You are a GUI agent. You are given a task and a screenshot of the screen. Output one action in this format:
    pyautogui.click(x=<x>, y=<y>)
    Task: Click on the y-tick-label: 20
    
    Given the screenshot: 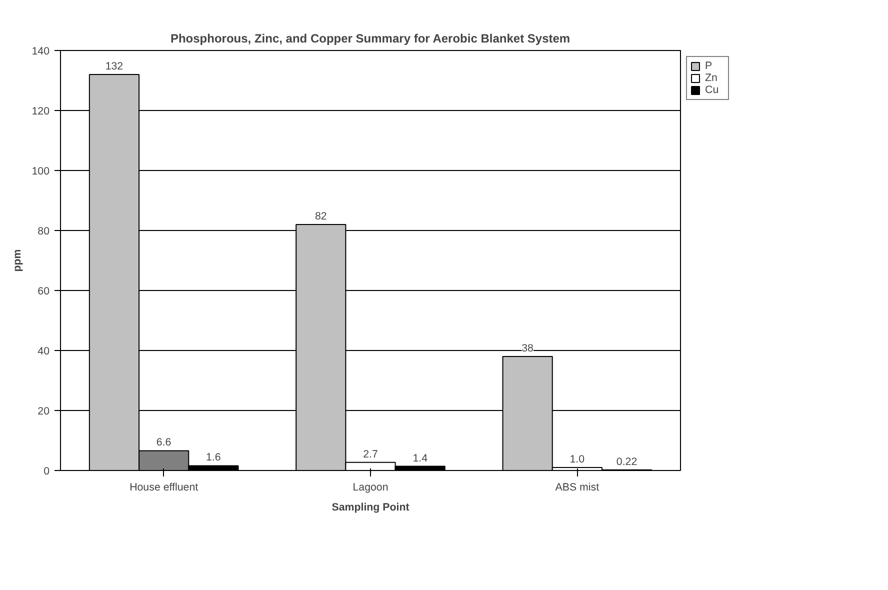 What is the action you would take?
    pyautogui.click(x=44, y=412)
    